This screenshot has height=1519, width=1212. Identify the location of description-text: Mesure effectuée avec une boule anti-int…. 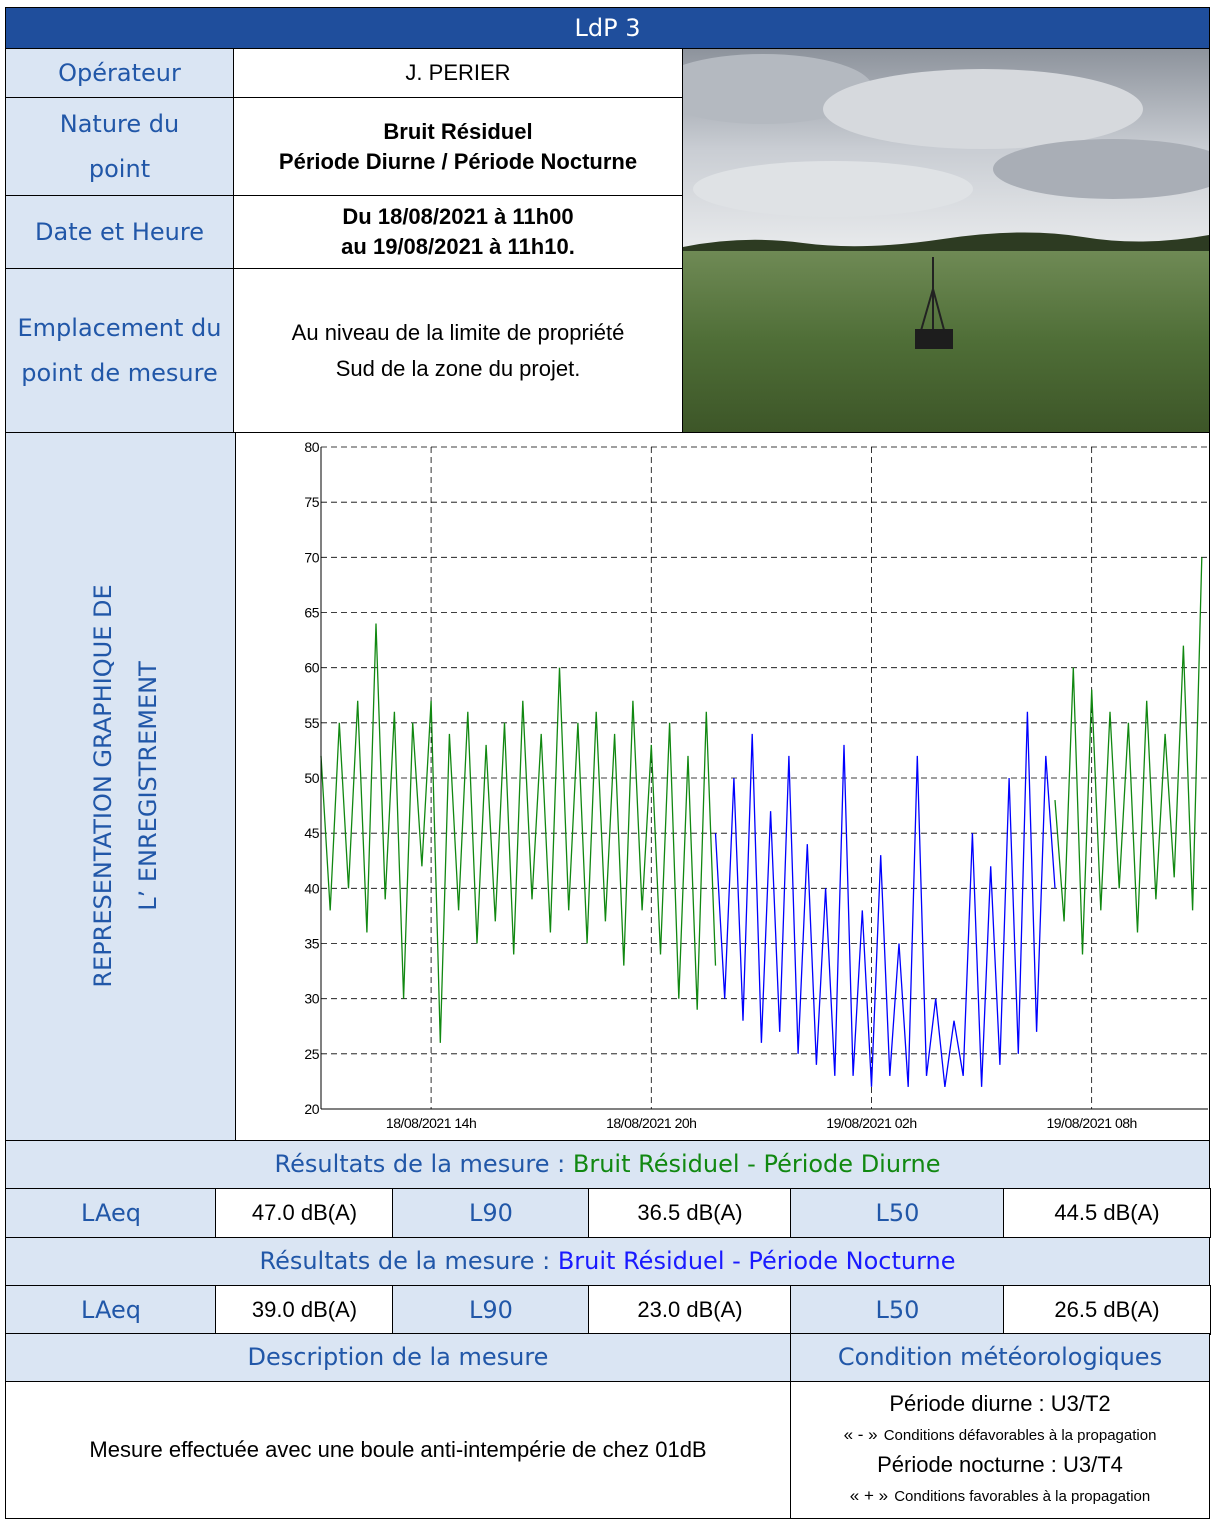
(398, 1450).